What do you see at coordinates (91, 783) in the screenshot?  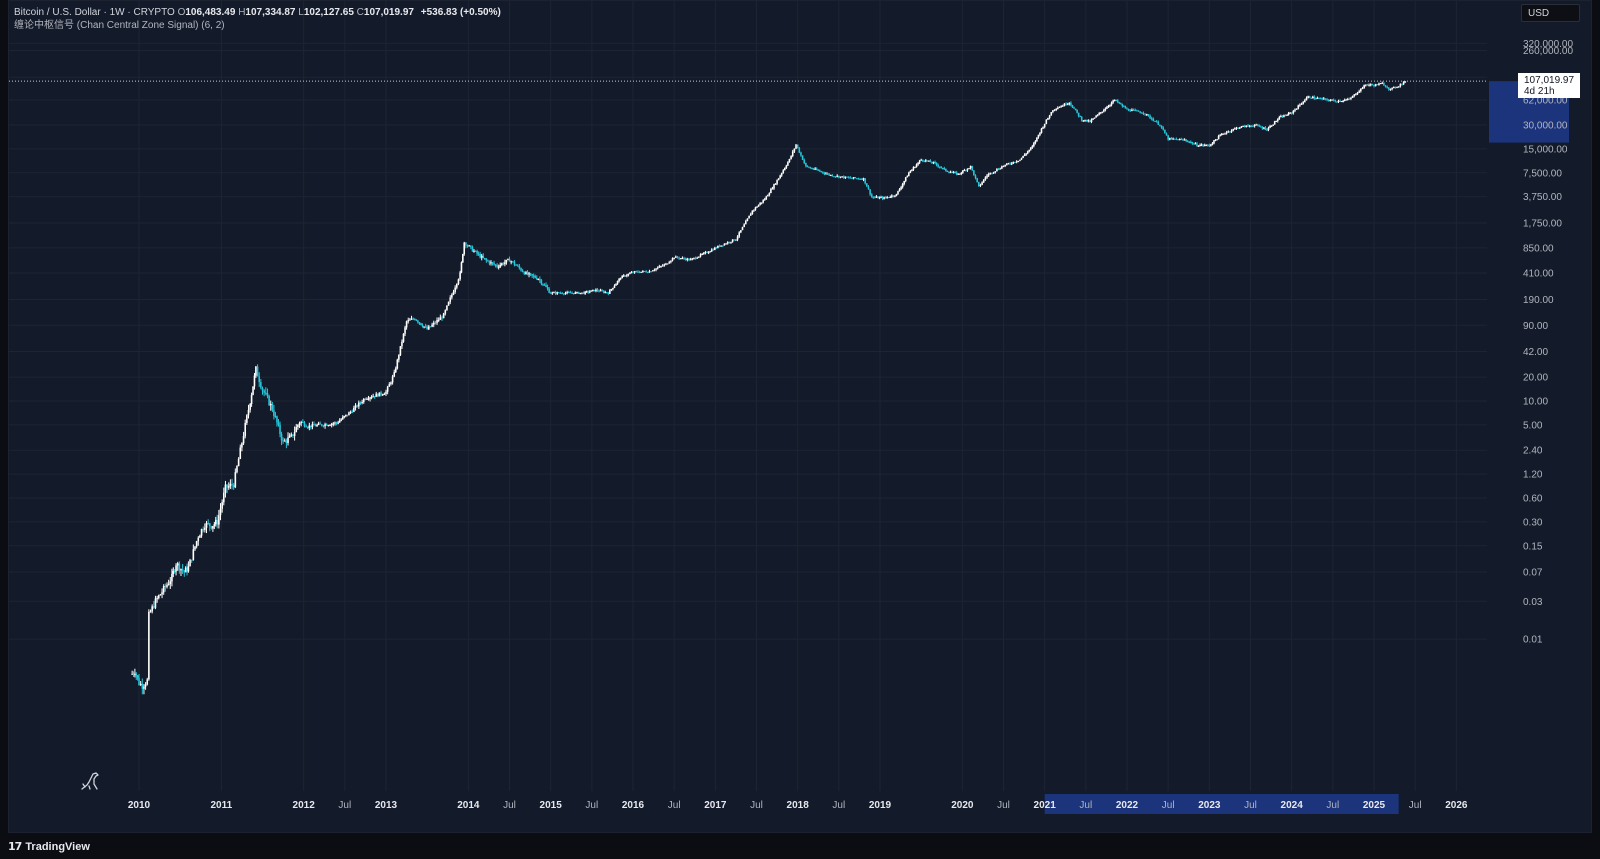 I see `dinosaur-icon` at bounding box center [91, 783].